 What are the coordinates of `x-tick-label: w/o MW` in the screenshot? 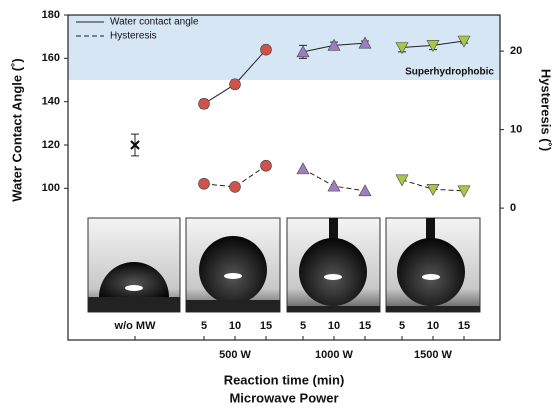 It's located at (135, 326).